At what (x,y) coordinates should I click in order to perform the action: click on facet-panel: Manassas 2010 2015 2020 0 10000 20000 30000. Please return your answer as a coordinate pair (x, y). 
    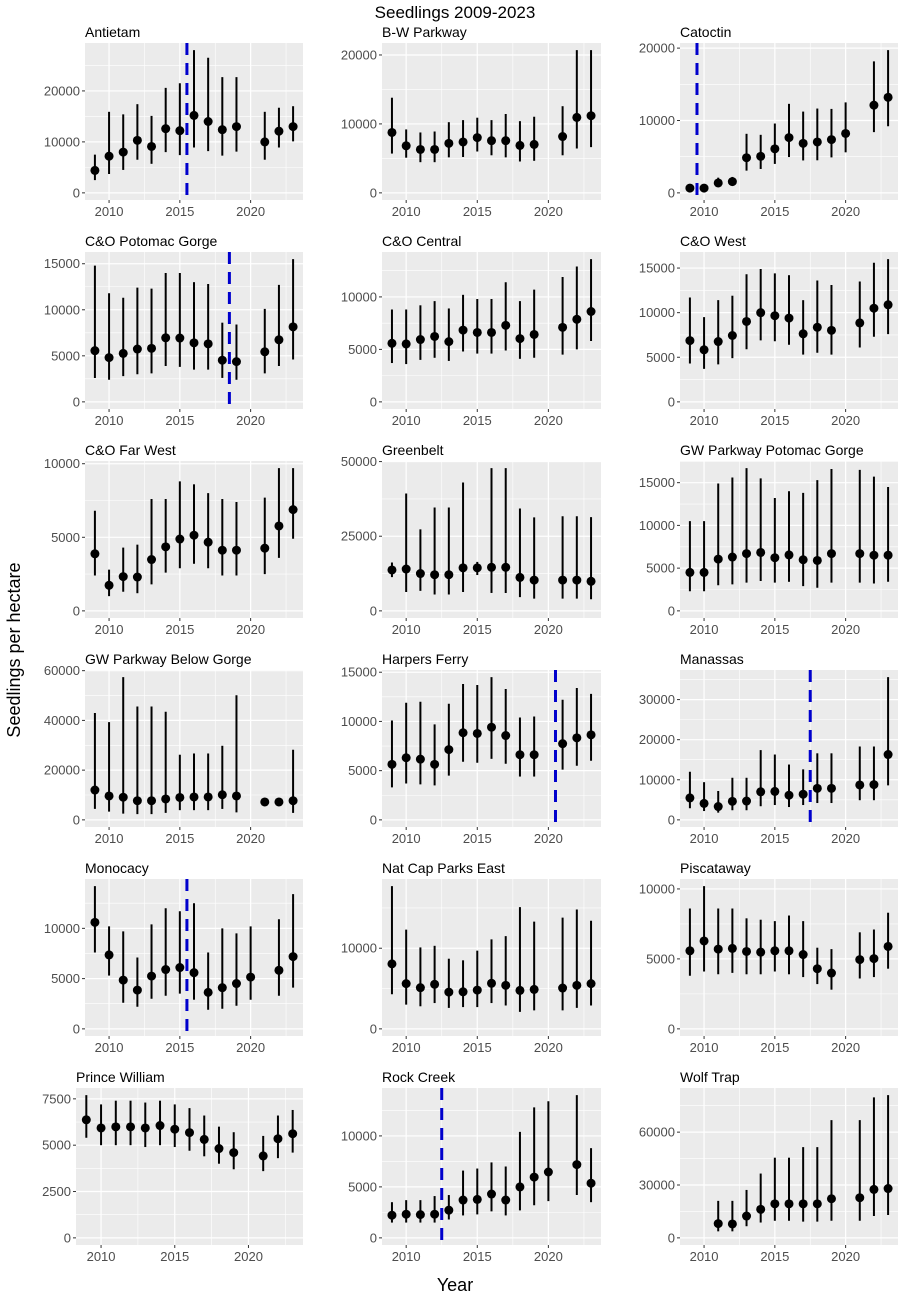
    Looking at the image, I should click on (768, 748).